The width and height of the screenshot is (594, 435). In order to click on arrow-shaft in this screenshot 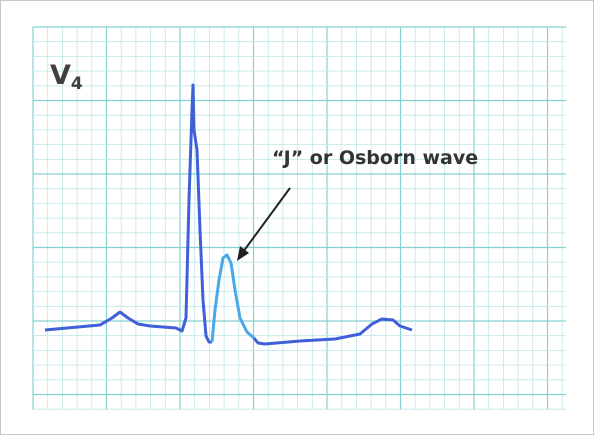, I will do `click(266, 220)`.